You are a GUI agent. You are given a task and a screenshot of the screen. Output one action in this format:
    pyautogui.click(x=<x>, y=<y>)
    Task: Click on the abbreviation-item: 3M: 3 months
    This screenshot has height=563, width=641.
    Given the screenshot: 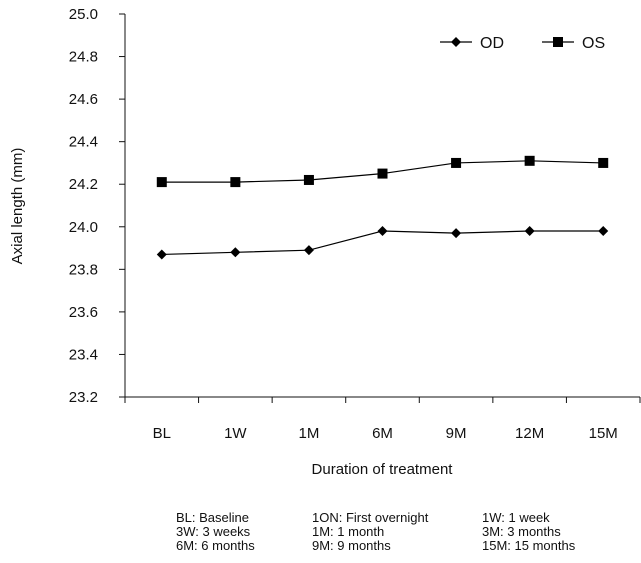 What is the action you would take?
    pyautogui.click(x=521, y=531)
    